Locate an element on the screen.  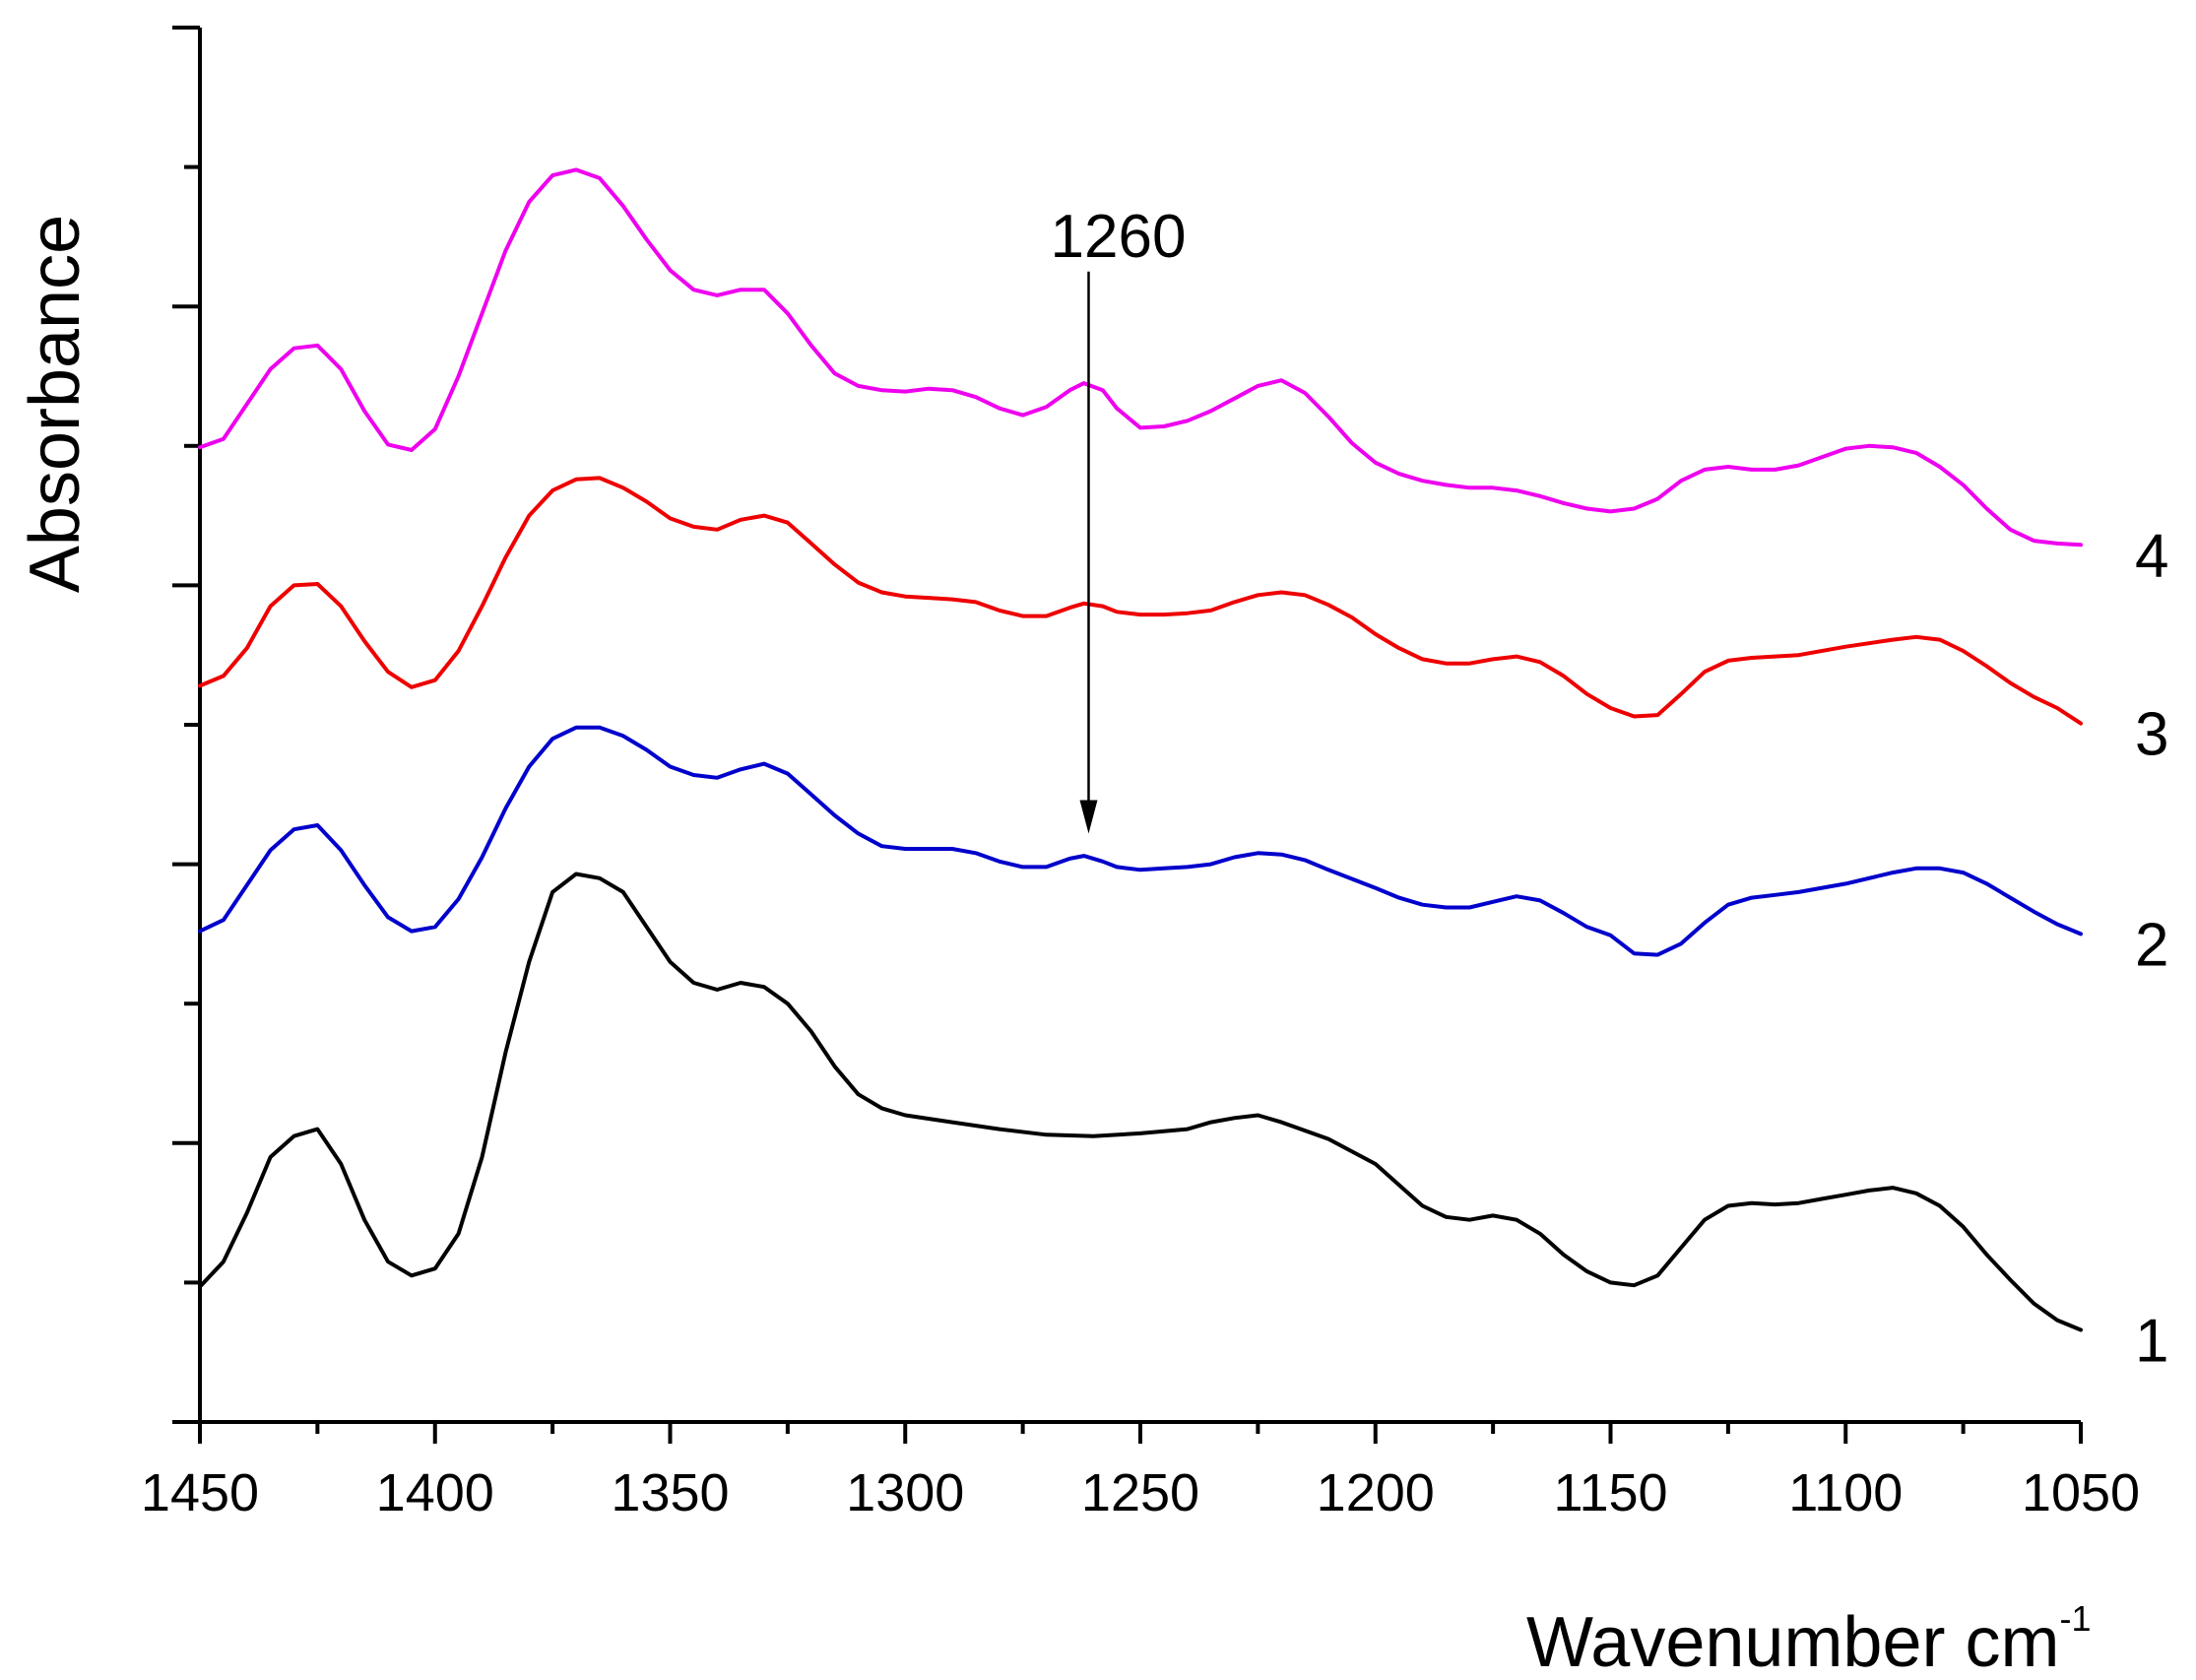
x-tick-label: 1400 is located at coordinates (435, 1492).